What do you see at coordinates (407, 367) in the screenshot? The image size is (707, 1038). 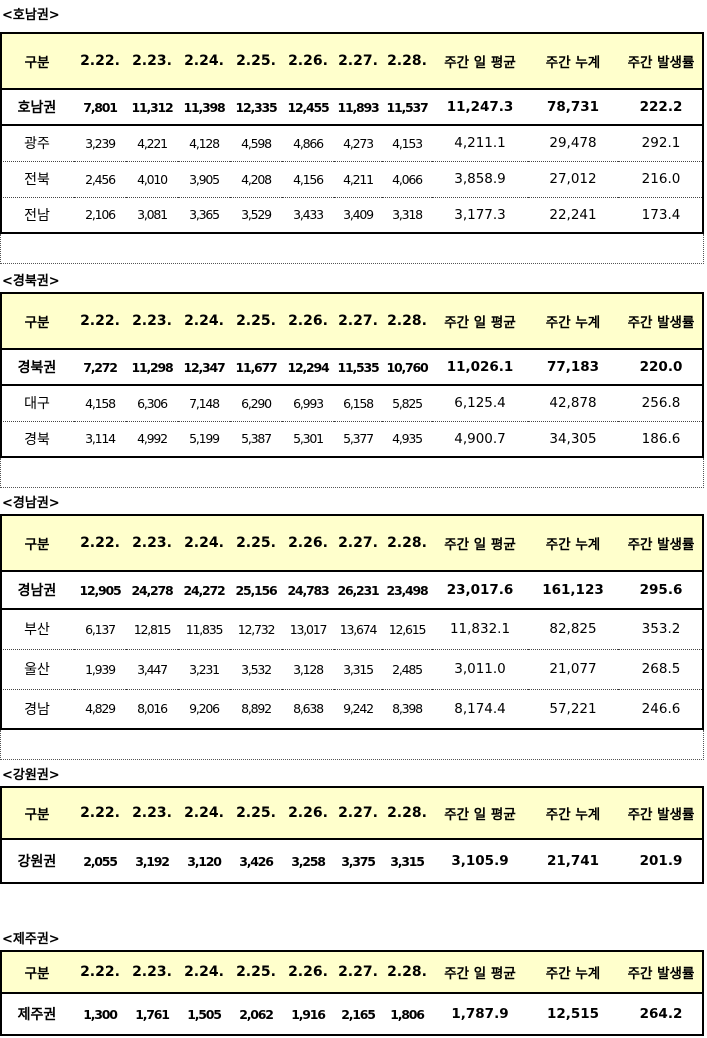 I see `daily-count-cell: 10,760` at bounding box center [407, 367].